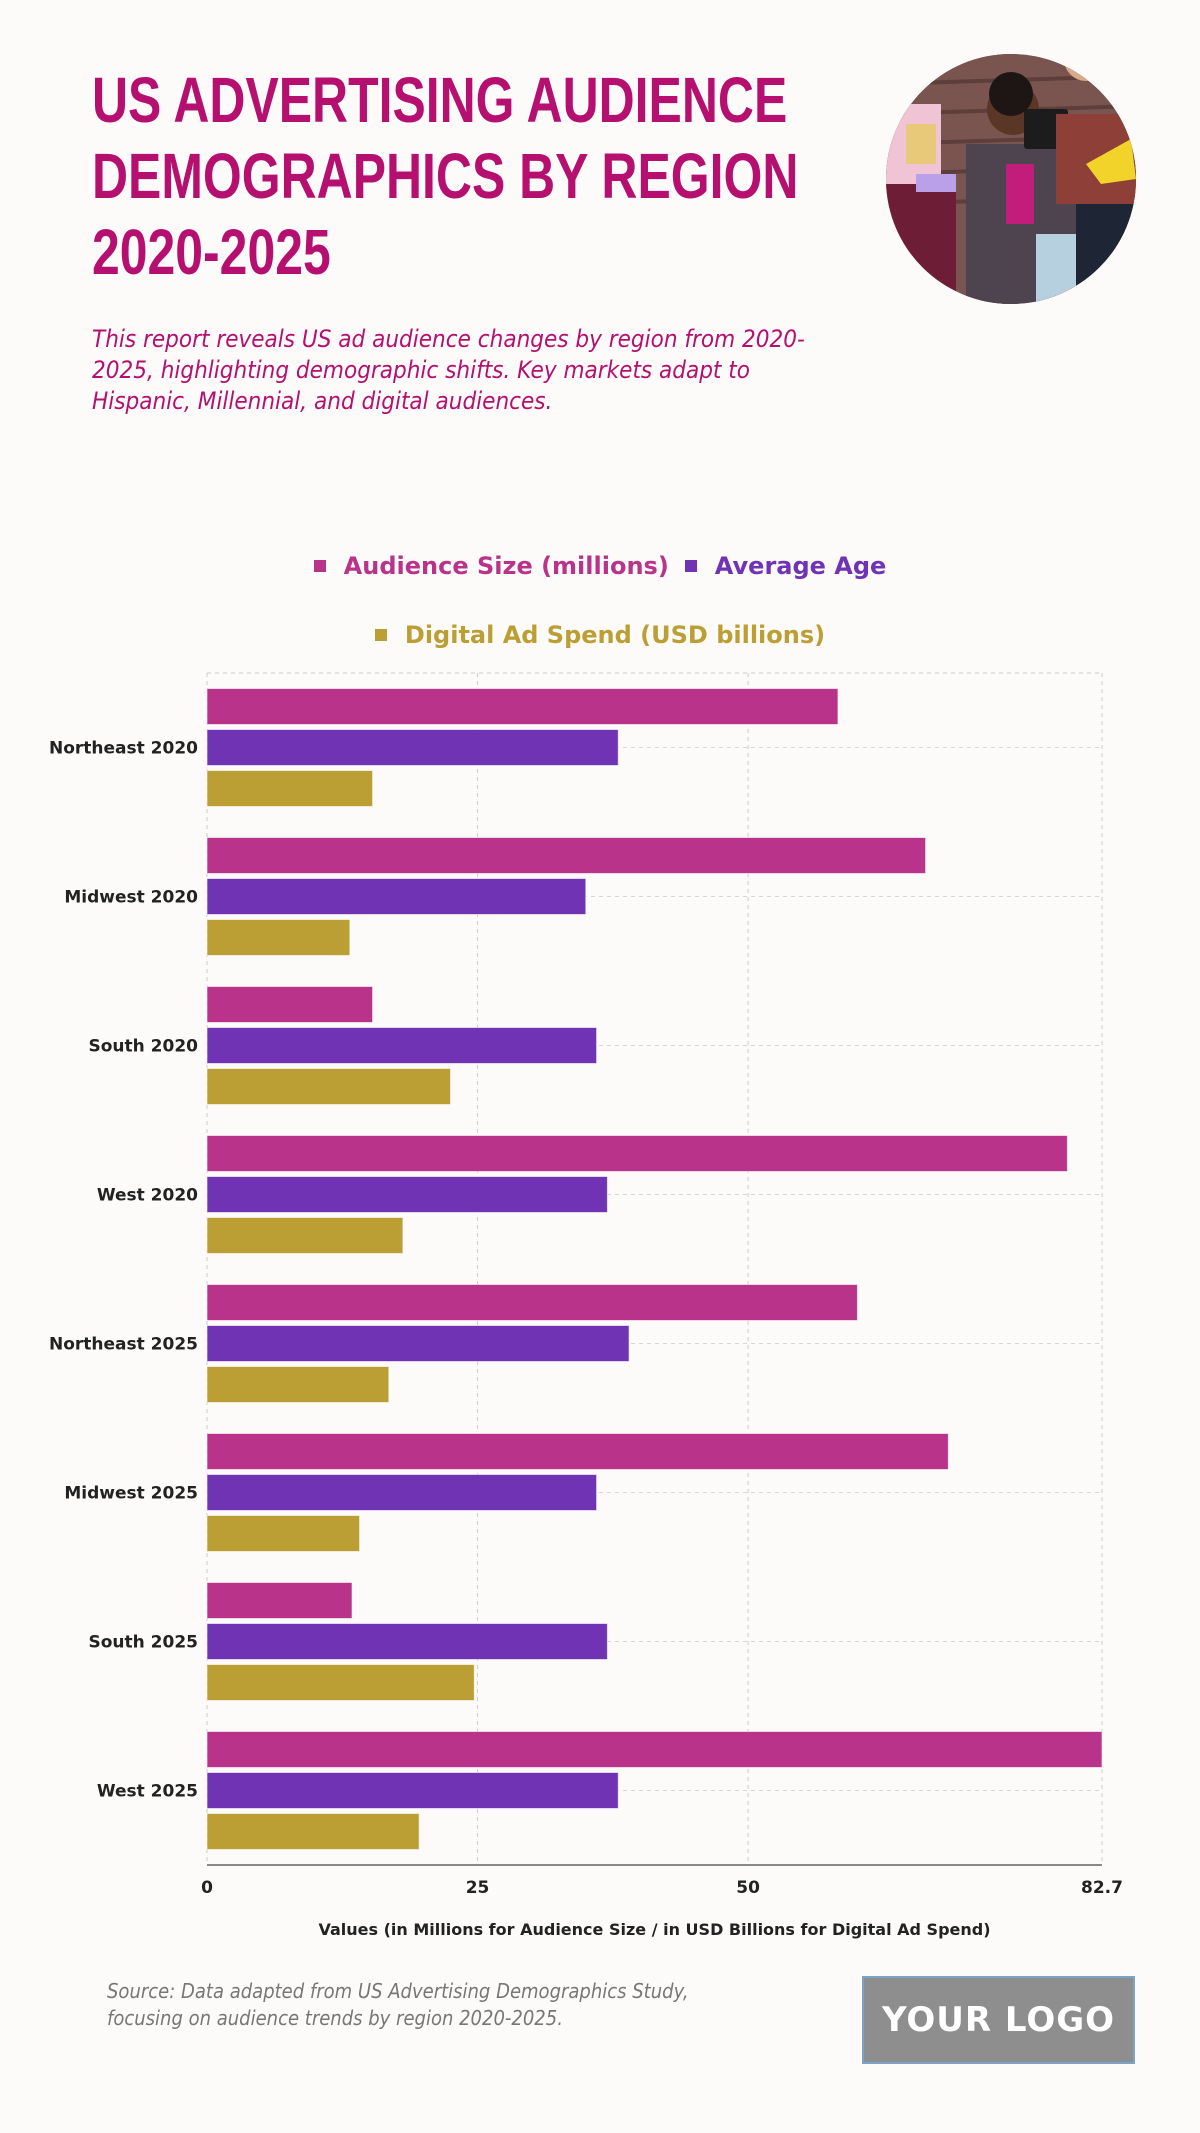  What do you see at coordinates (800, 566) in the screenshot?
I see `legend-label-age: Average Age` at bounding box center [800, 566].